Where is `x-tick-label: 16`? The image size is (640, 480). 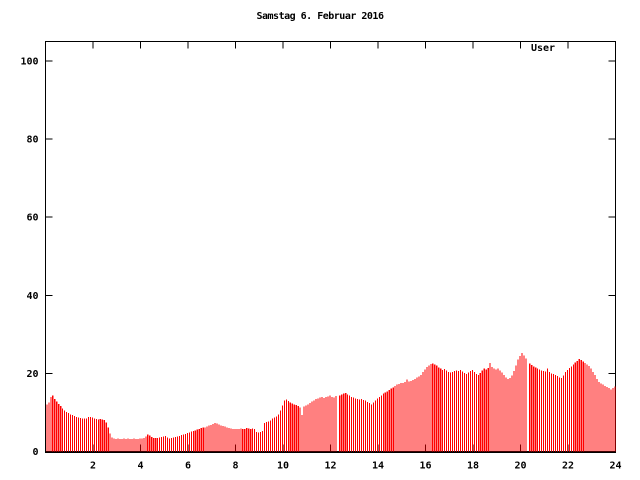 x-tick-label: 16 is located at coordinates (425, 466).